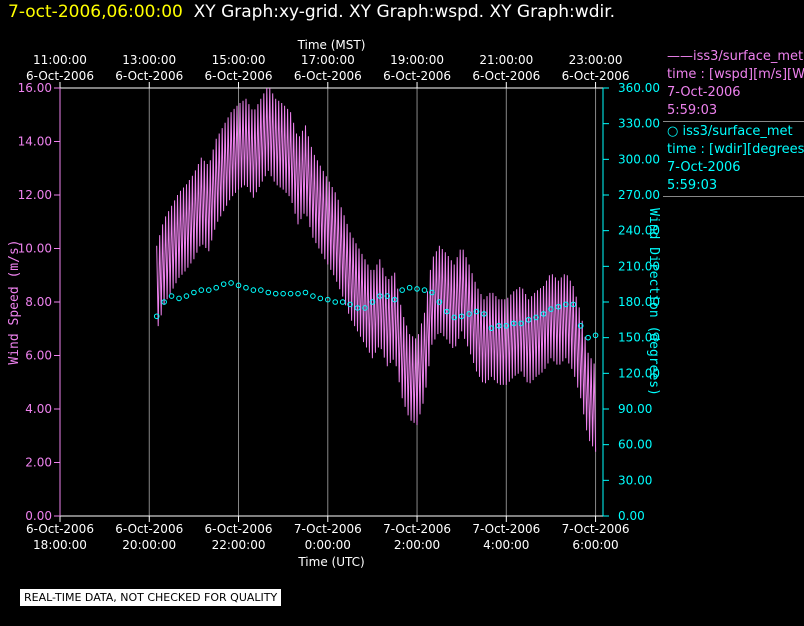  I want to click on right-tick-label: 210.00, so click(639, 266).